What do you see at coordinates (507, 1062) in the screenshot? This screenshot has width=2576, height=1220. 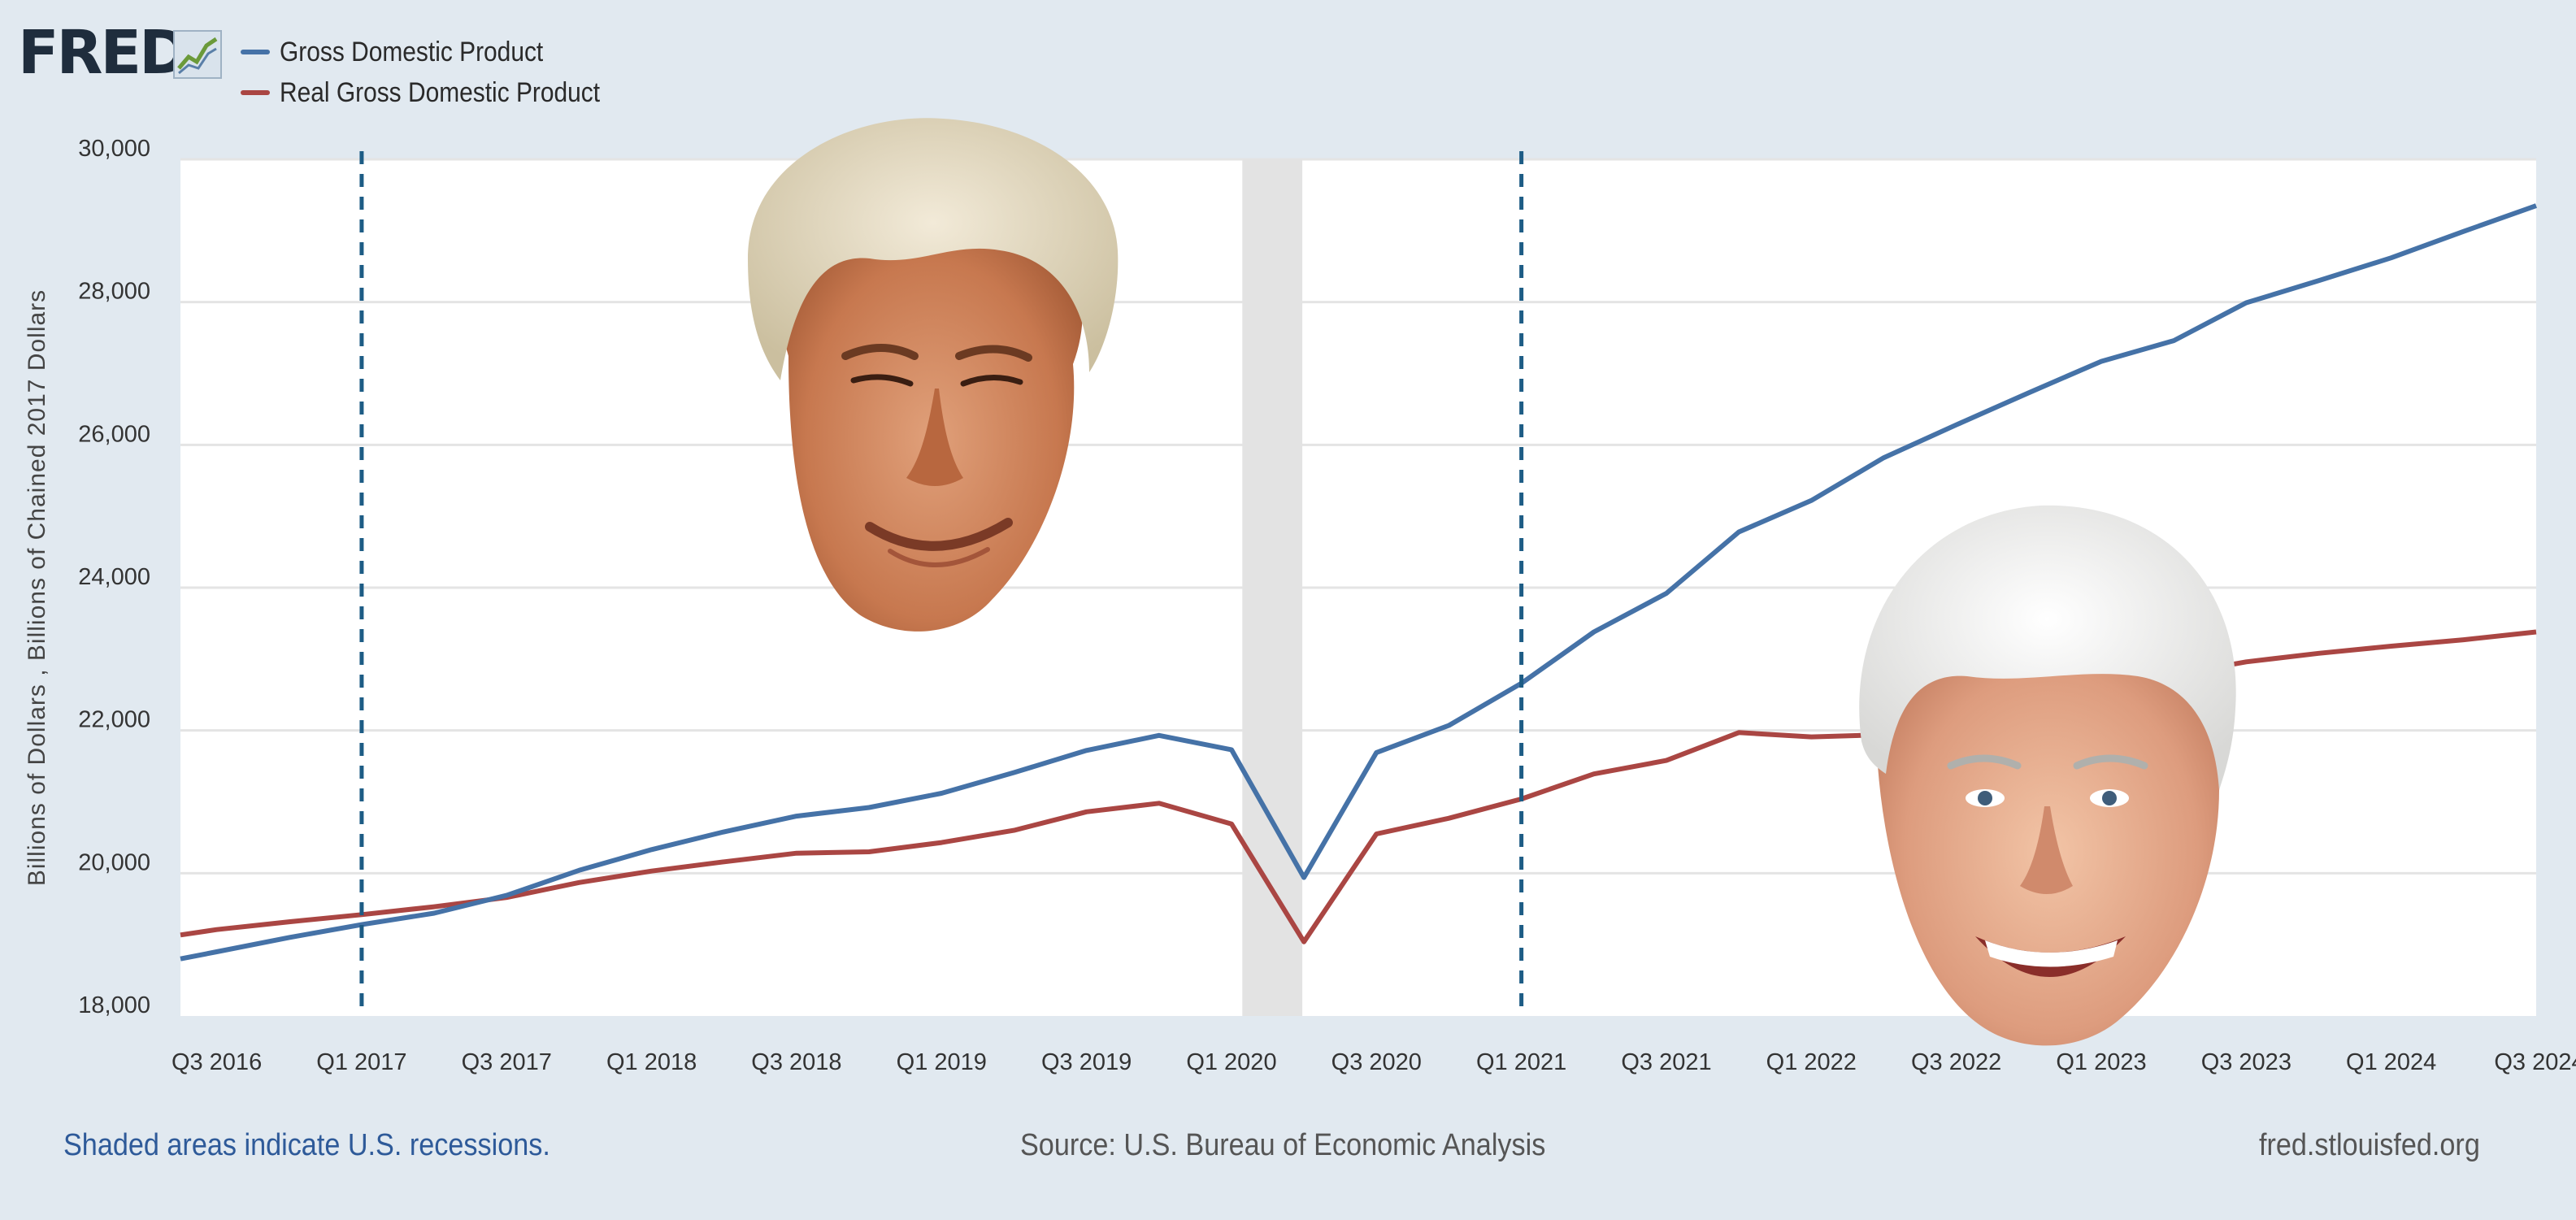 I see `x-tick-label: Q3 2017` at bounding box center [507, 1062].